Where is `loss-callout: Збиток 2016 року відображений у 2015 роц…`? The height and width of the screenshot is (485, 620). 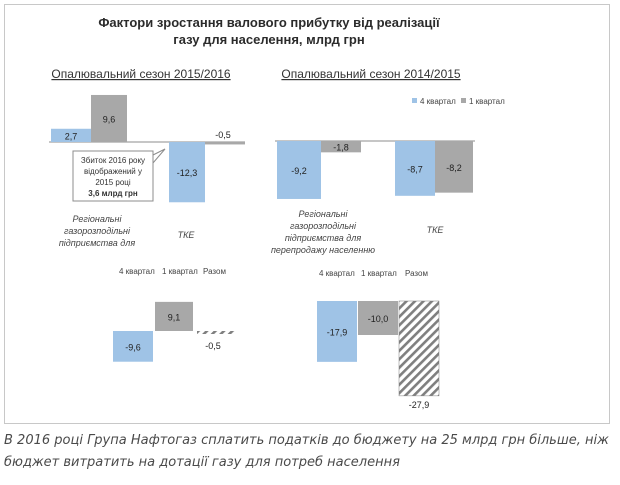 loss-callout: Збиток 2016 року відображений у 2015 роц… is located at coordinates (119, 175).